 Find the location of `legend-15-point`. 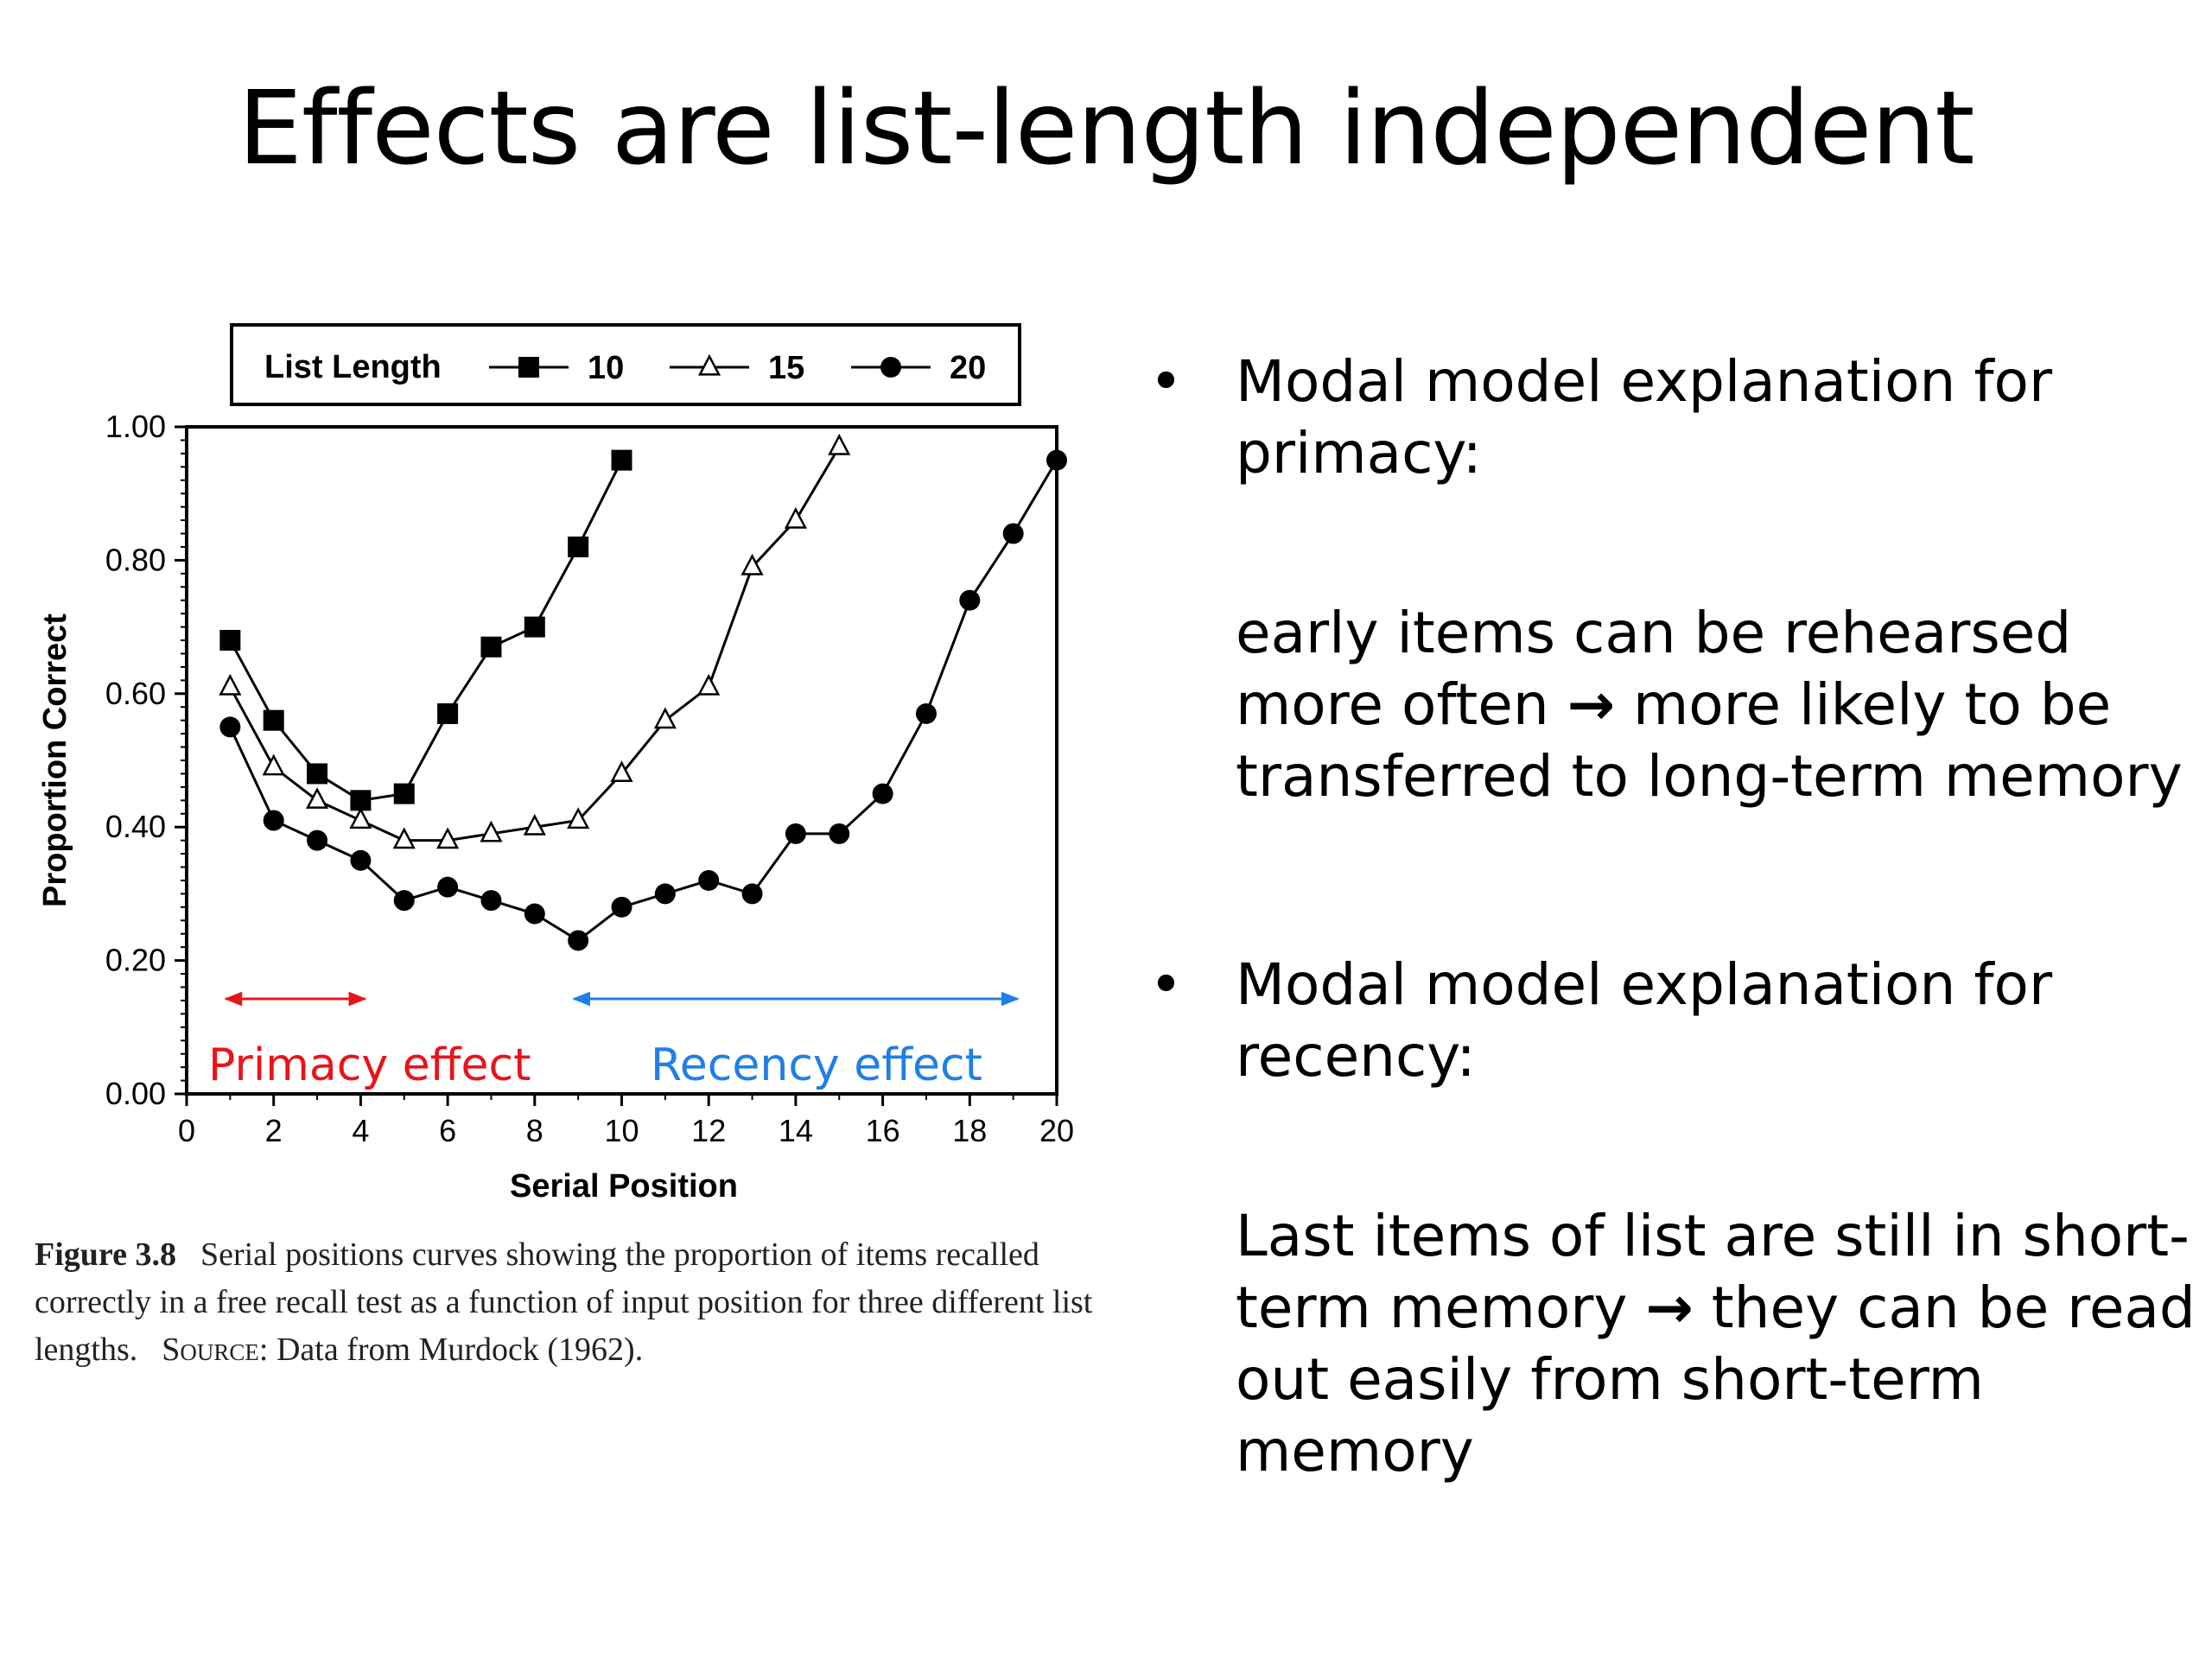

legend-15-point is located at coordinates (709, 364).